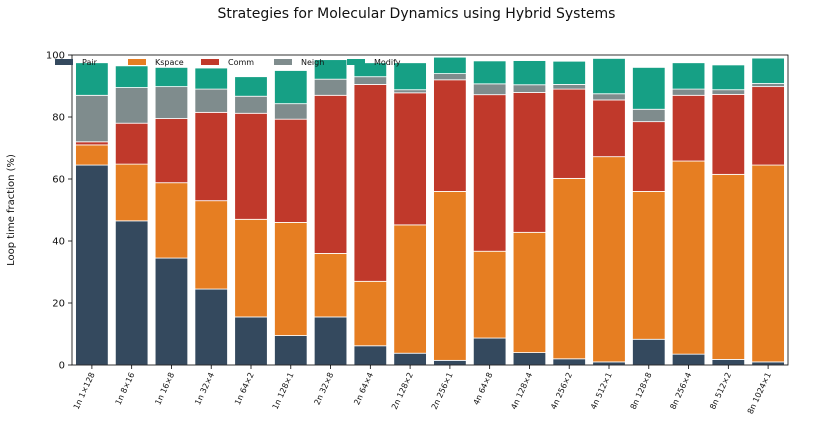 This screenshot has height=439, width=833. Describe the element at coordinates (324, 388) in the screenshot. I see `x-tick-label-6: 2n 32×8` at that location.